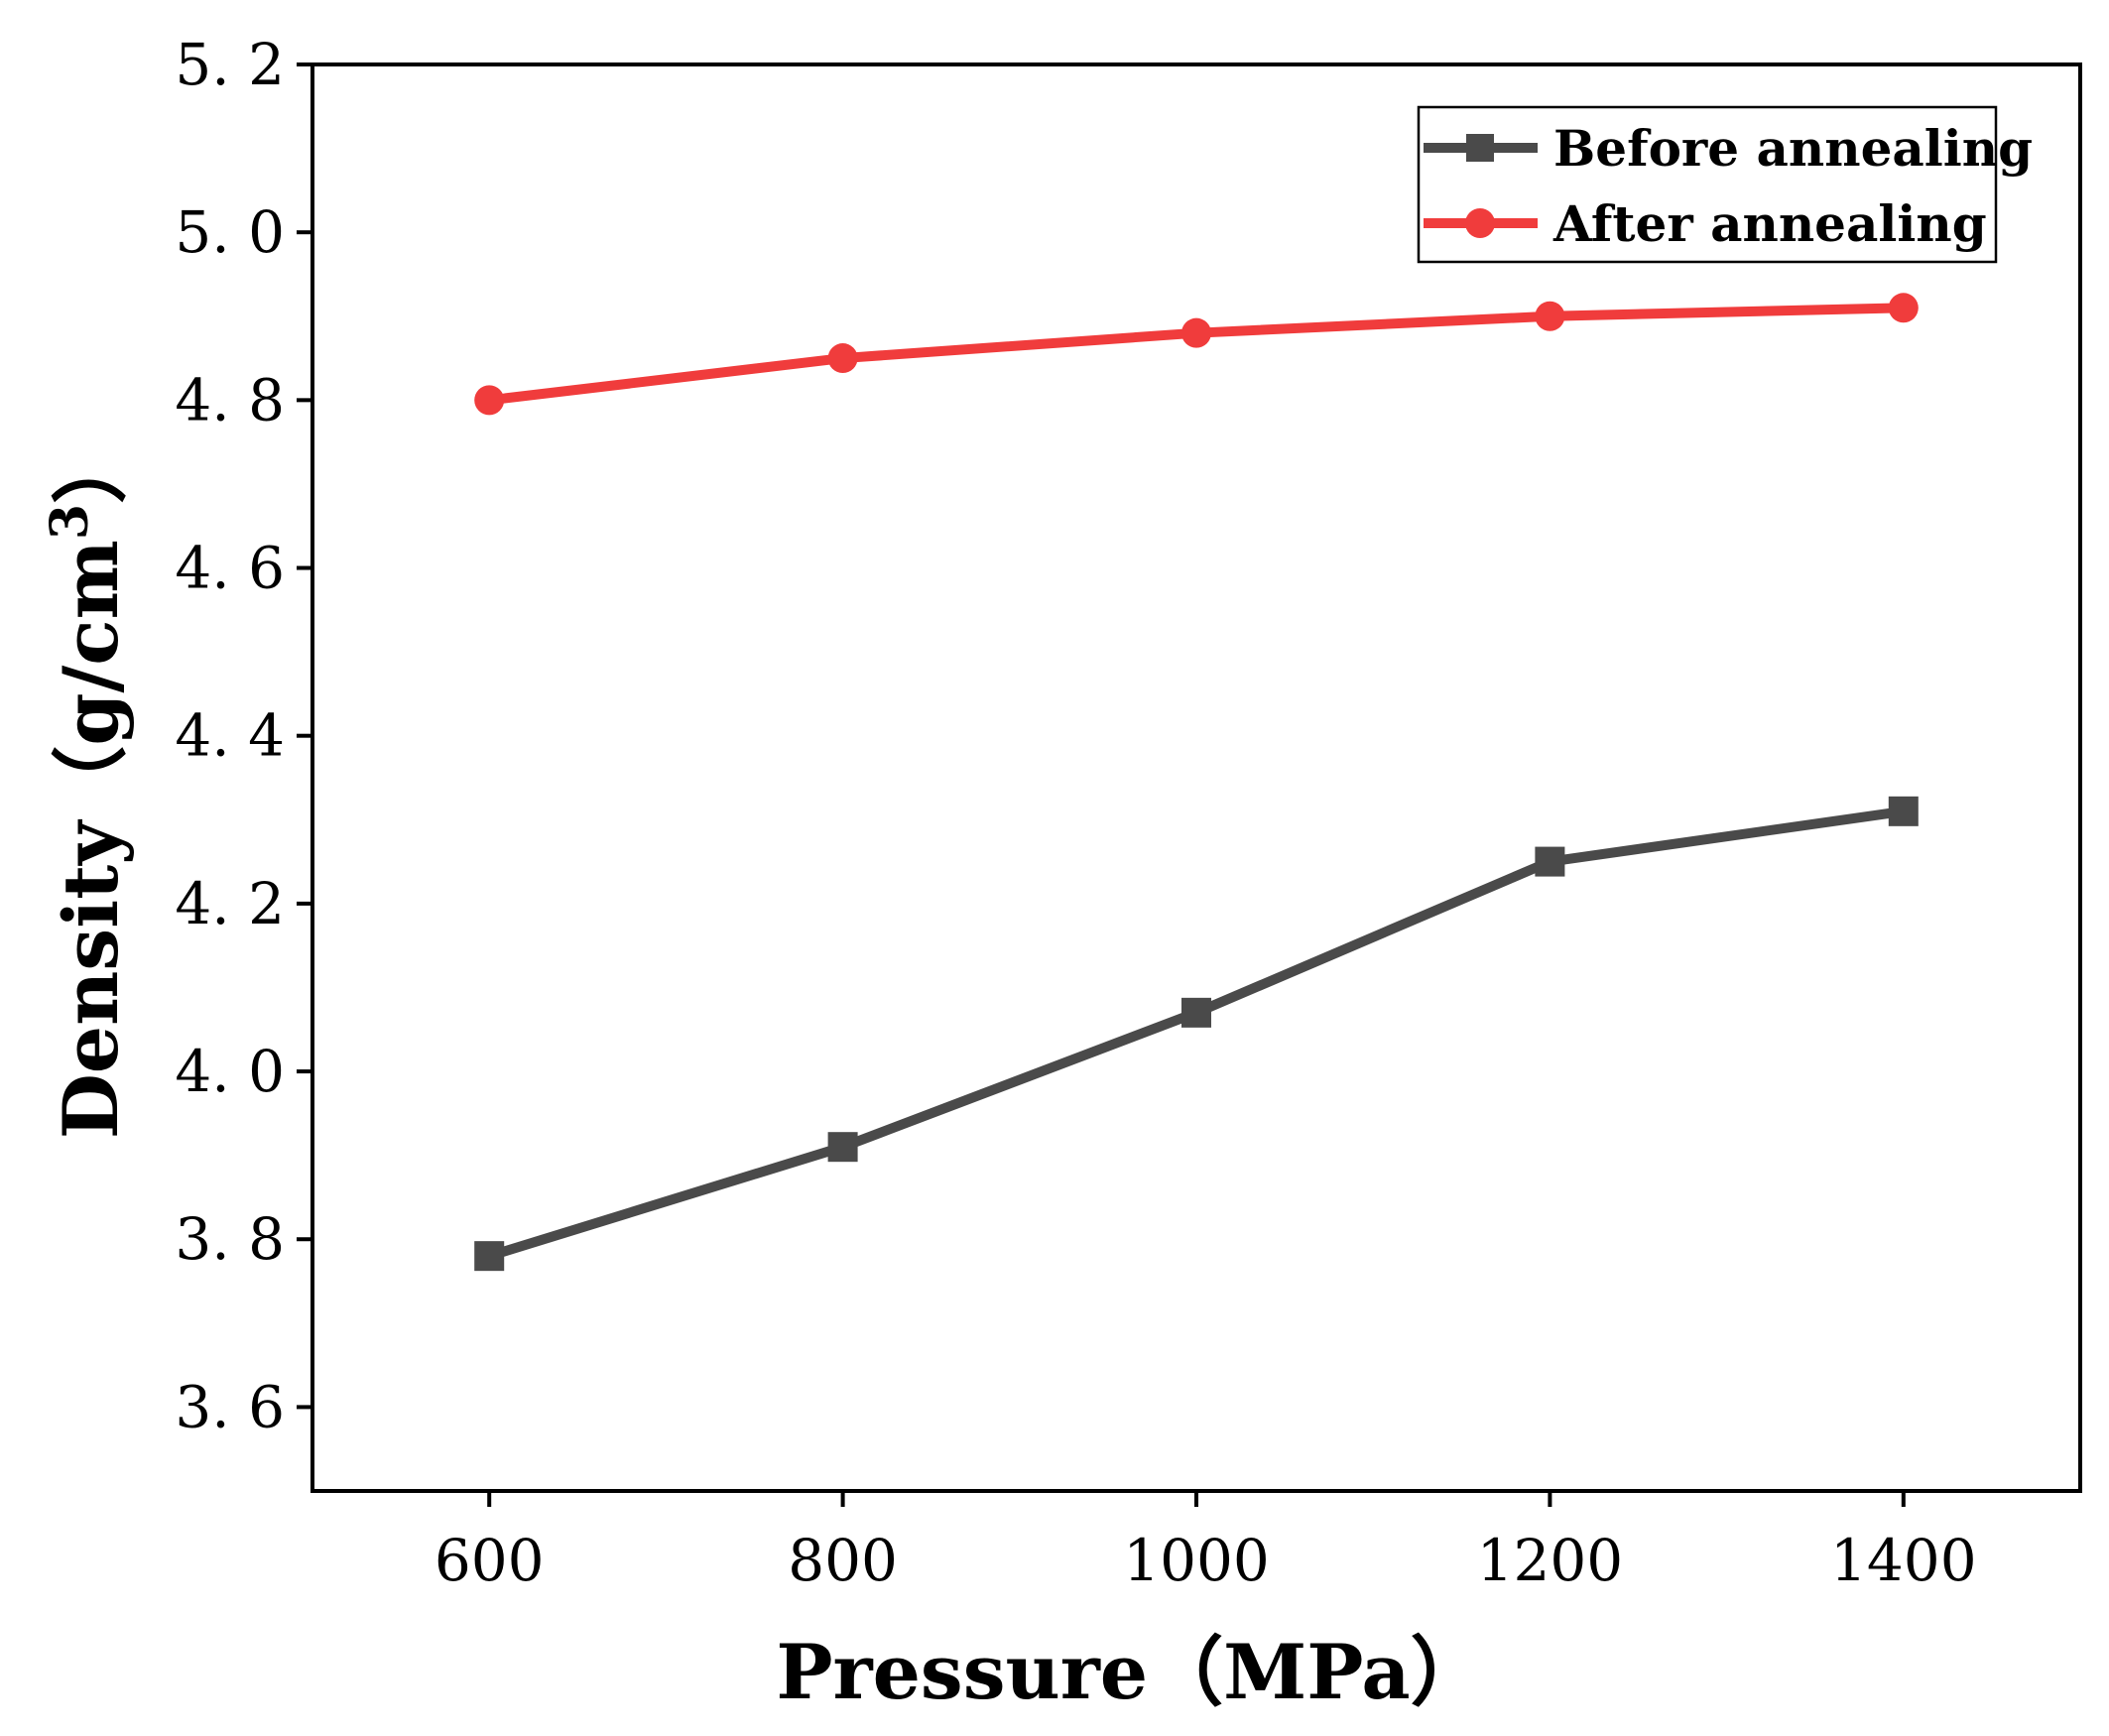 This screenshot has width=2109, height=1736. What do you see at coordinates (1480, 223) in the screenshot?
I see `legend-after-marker` at bounding box center [1480, 223].